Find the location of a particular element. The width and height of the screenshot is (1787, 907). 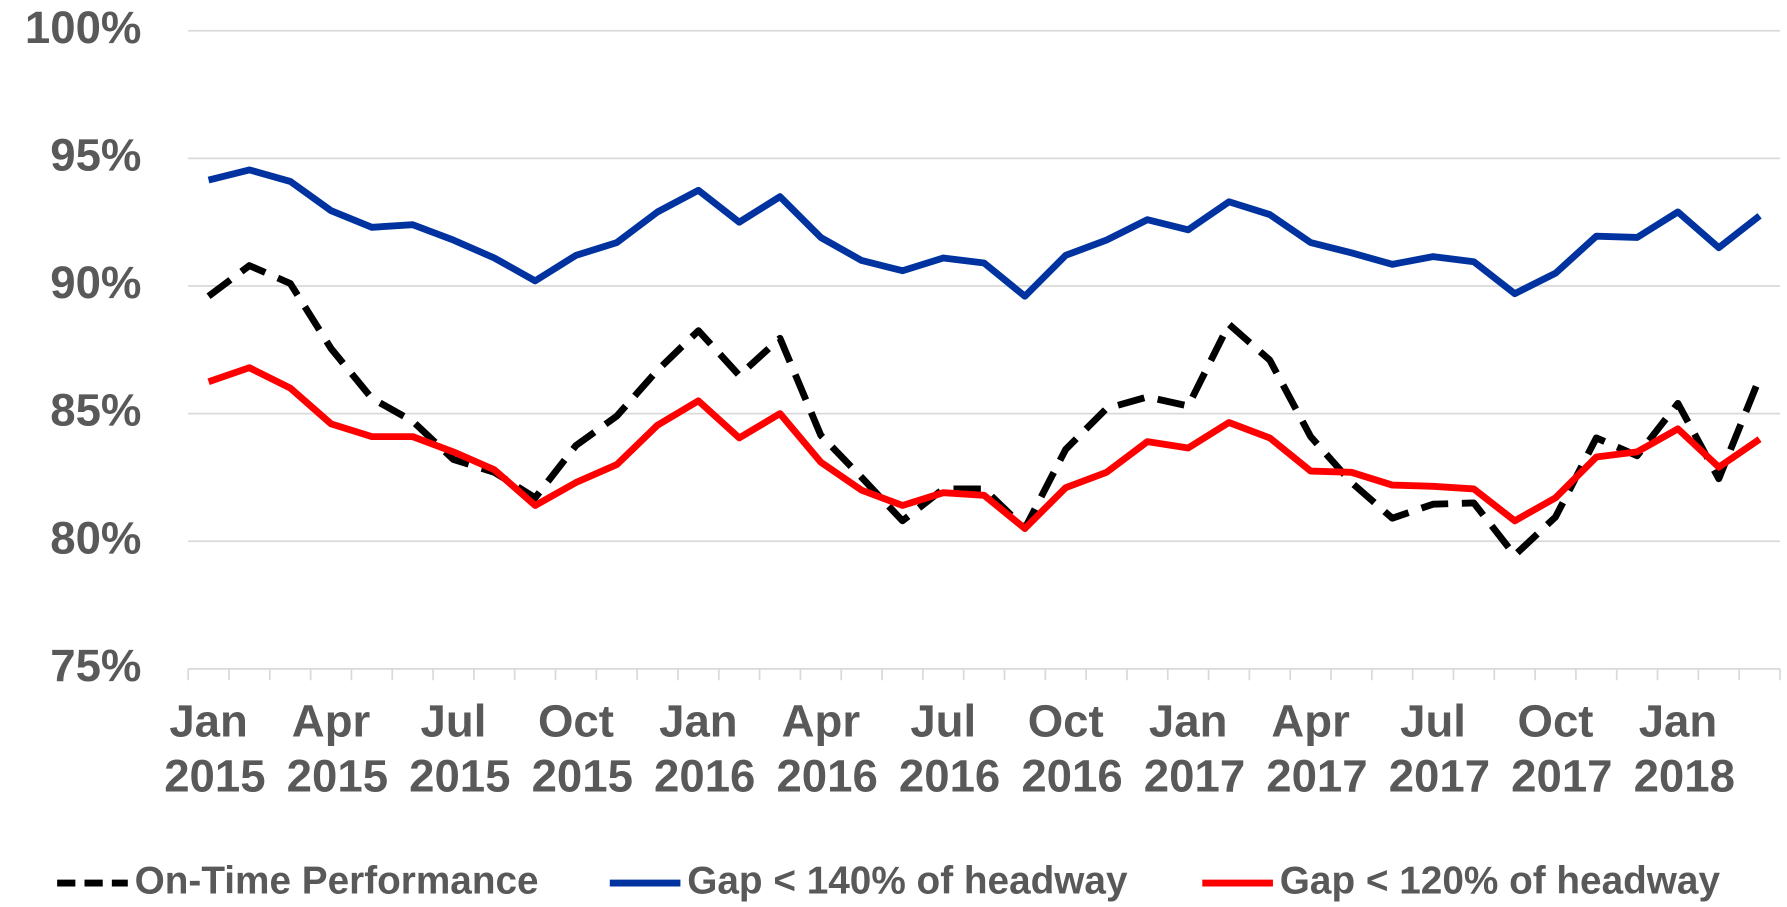

legend-label: Gap < 140% of headway is located at coordinates (907, 880).